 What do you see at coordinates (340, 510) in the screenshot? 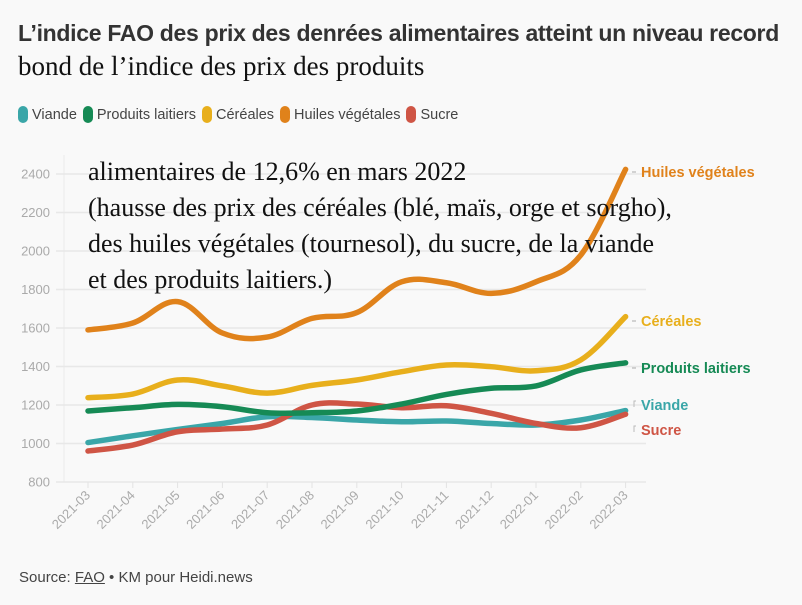
I see `x-tick-label: 2021-09` at bounding box center [340, 510].